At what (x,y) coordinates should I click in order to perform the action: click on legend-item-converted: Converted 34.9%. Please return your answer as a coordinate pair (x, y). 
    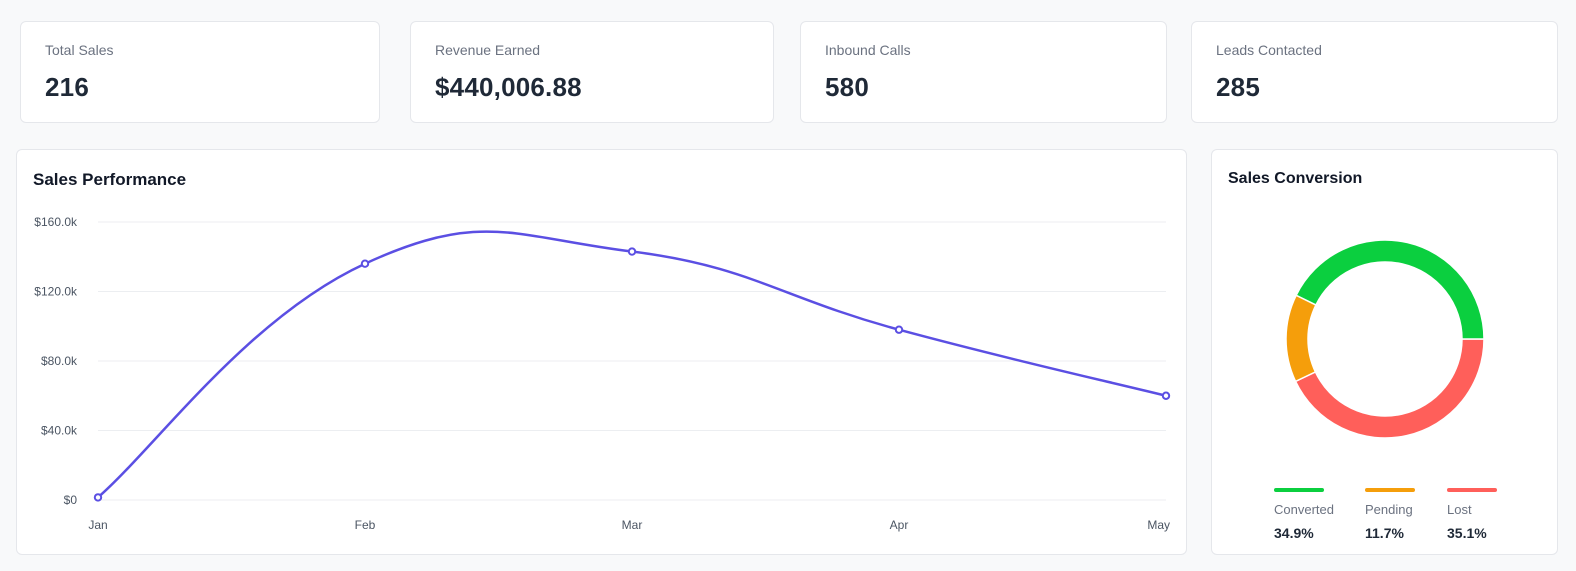
    Looking at the image, I should click on (1309, 514).